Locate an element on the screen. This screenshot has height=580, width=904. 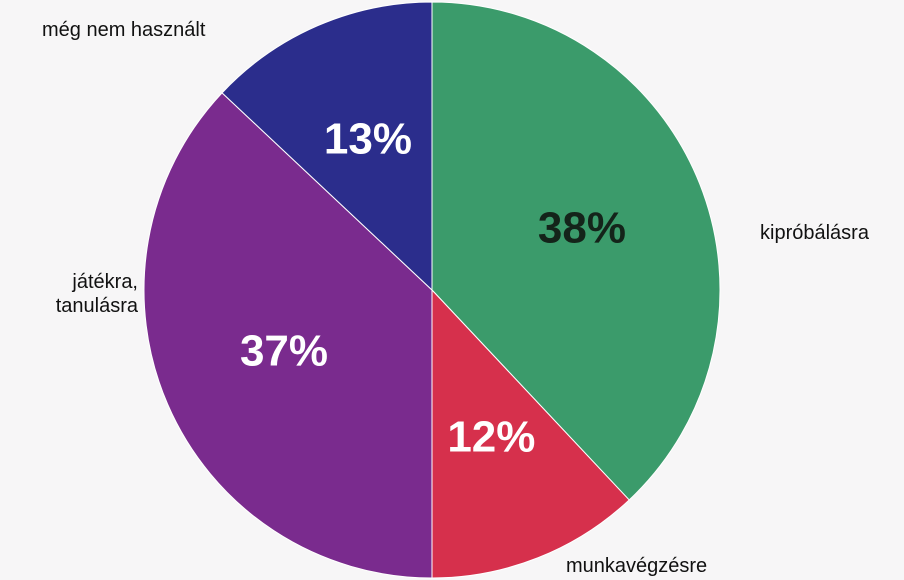
value-label: 12% is located at coordinates (491, 437).